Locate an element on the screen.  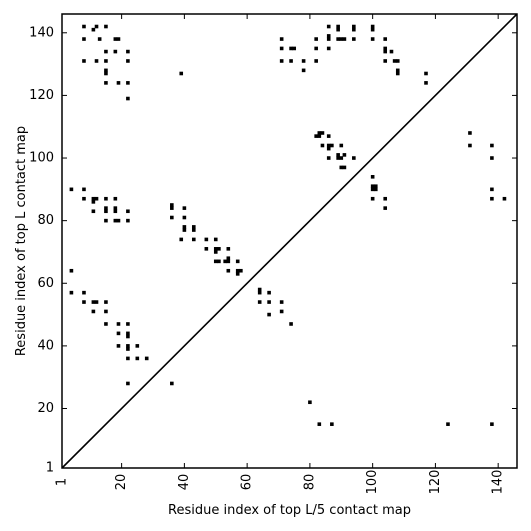
x-tick-label: 20 is located at coordinates (121, 482).